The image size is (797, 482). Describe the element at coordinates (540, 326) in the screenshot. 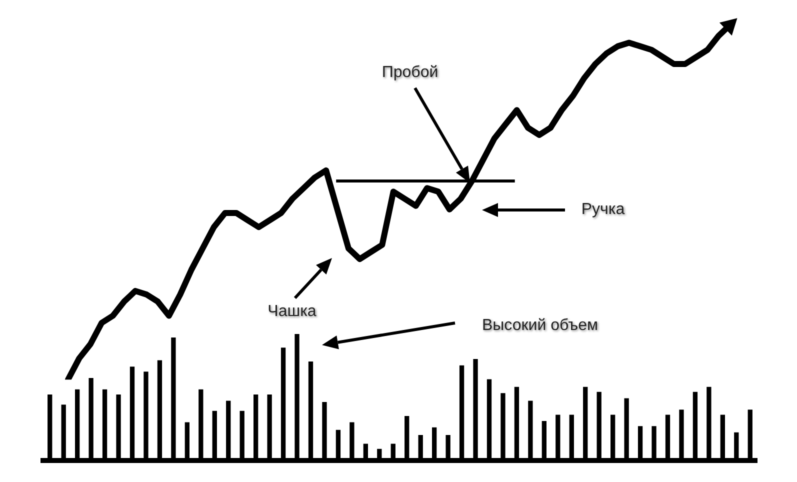

I see `annotation: Высокий объем` at that location.